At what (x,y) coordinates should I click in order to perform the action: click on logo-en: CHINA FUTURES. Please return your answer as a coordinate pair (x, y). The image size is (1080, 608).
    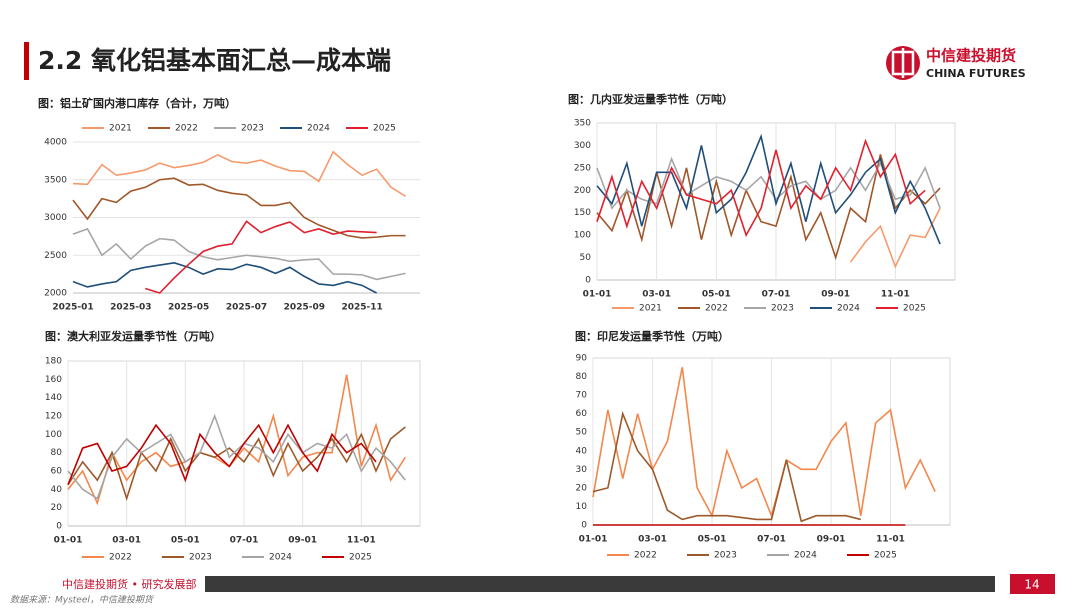
    Looking at the image, I should click on (976, 73).